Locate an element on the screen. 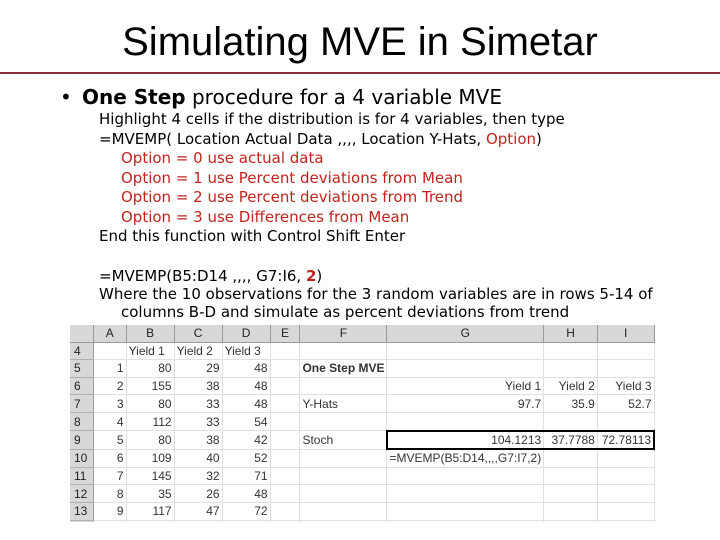  cell: 155 is located at coordinates (150, 386).